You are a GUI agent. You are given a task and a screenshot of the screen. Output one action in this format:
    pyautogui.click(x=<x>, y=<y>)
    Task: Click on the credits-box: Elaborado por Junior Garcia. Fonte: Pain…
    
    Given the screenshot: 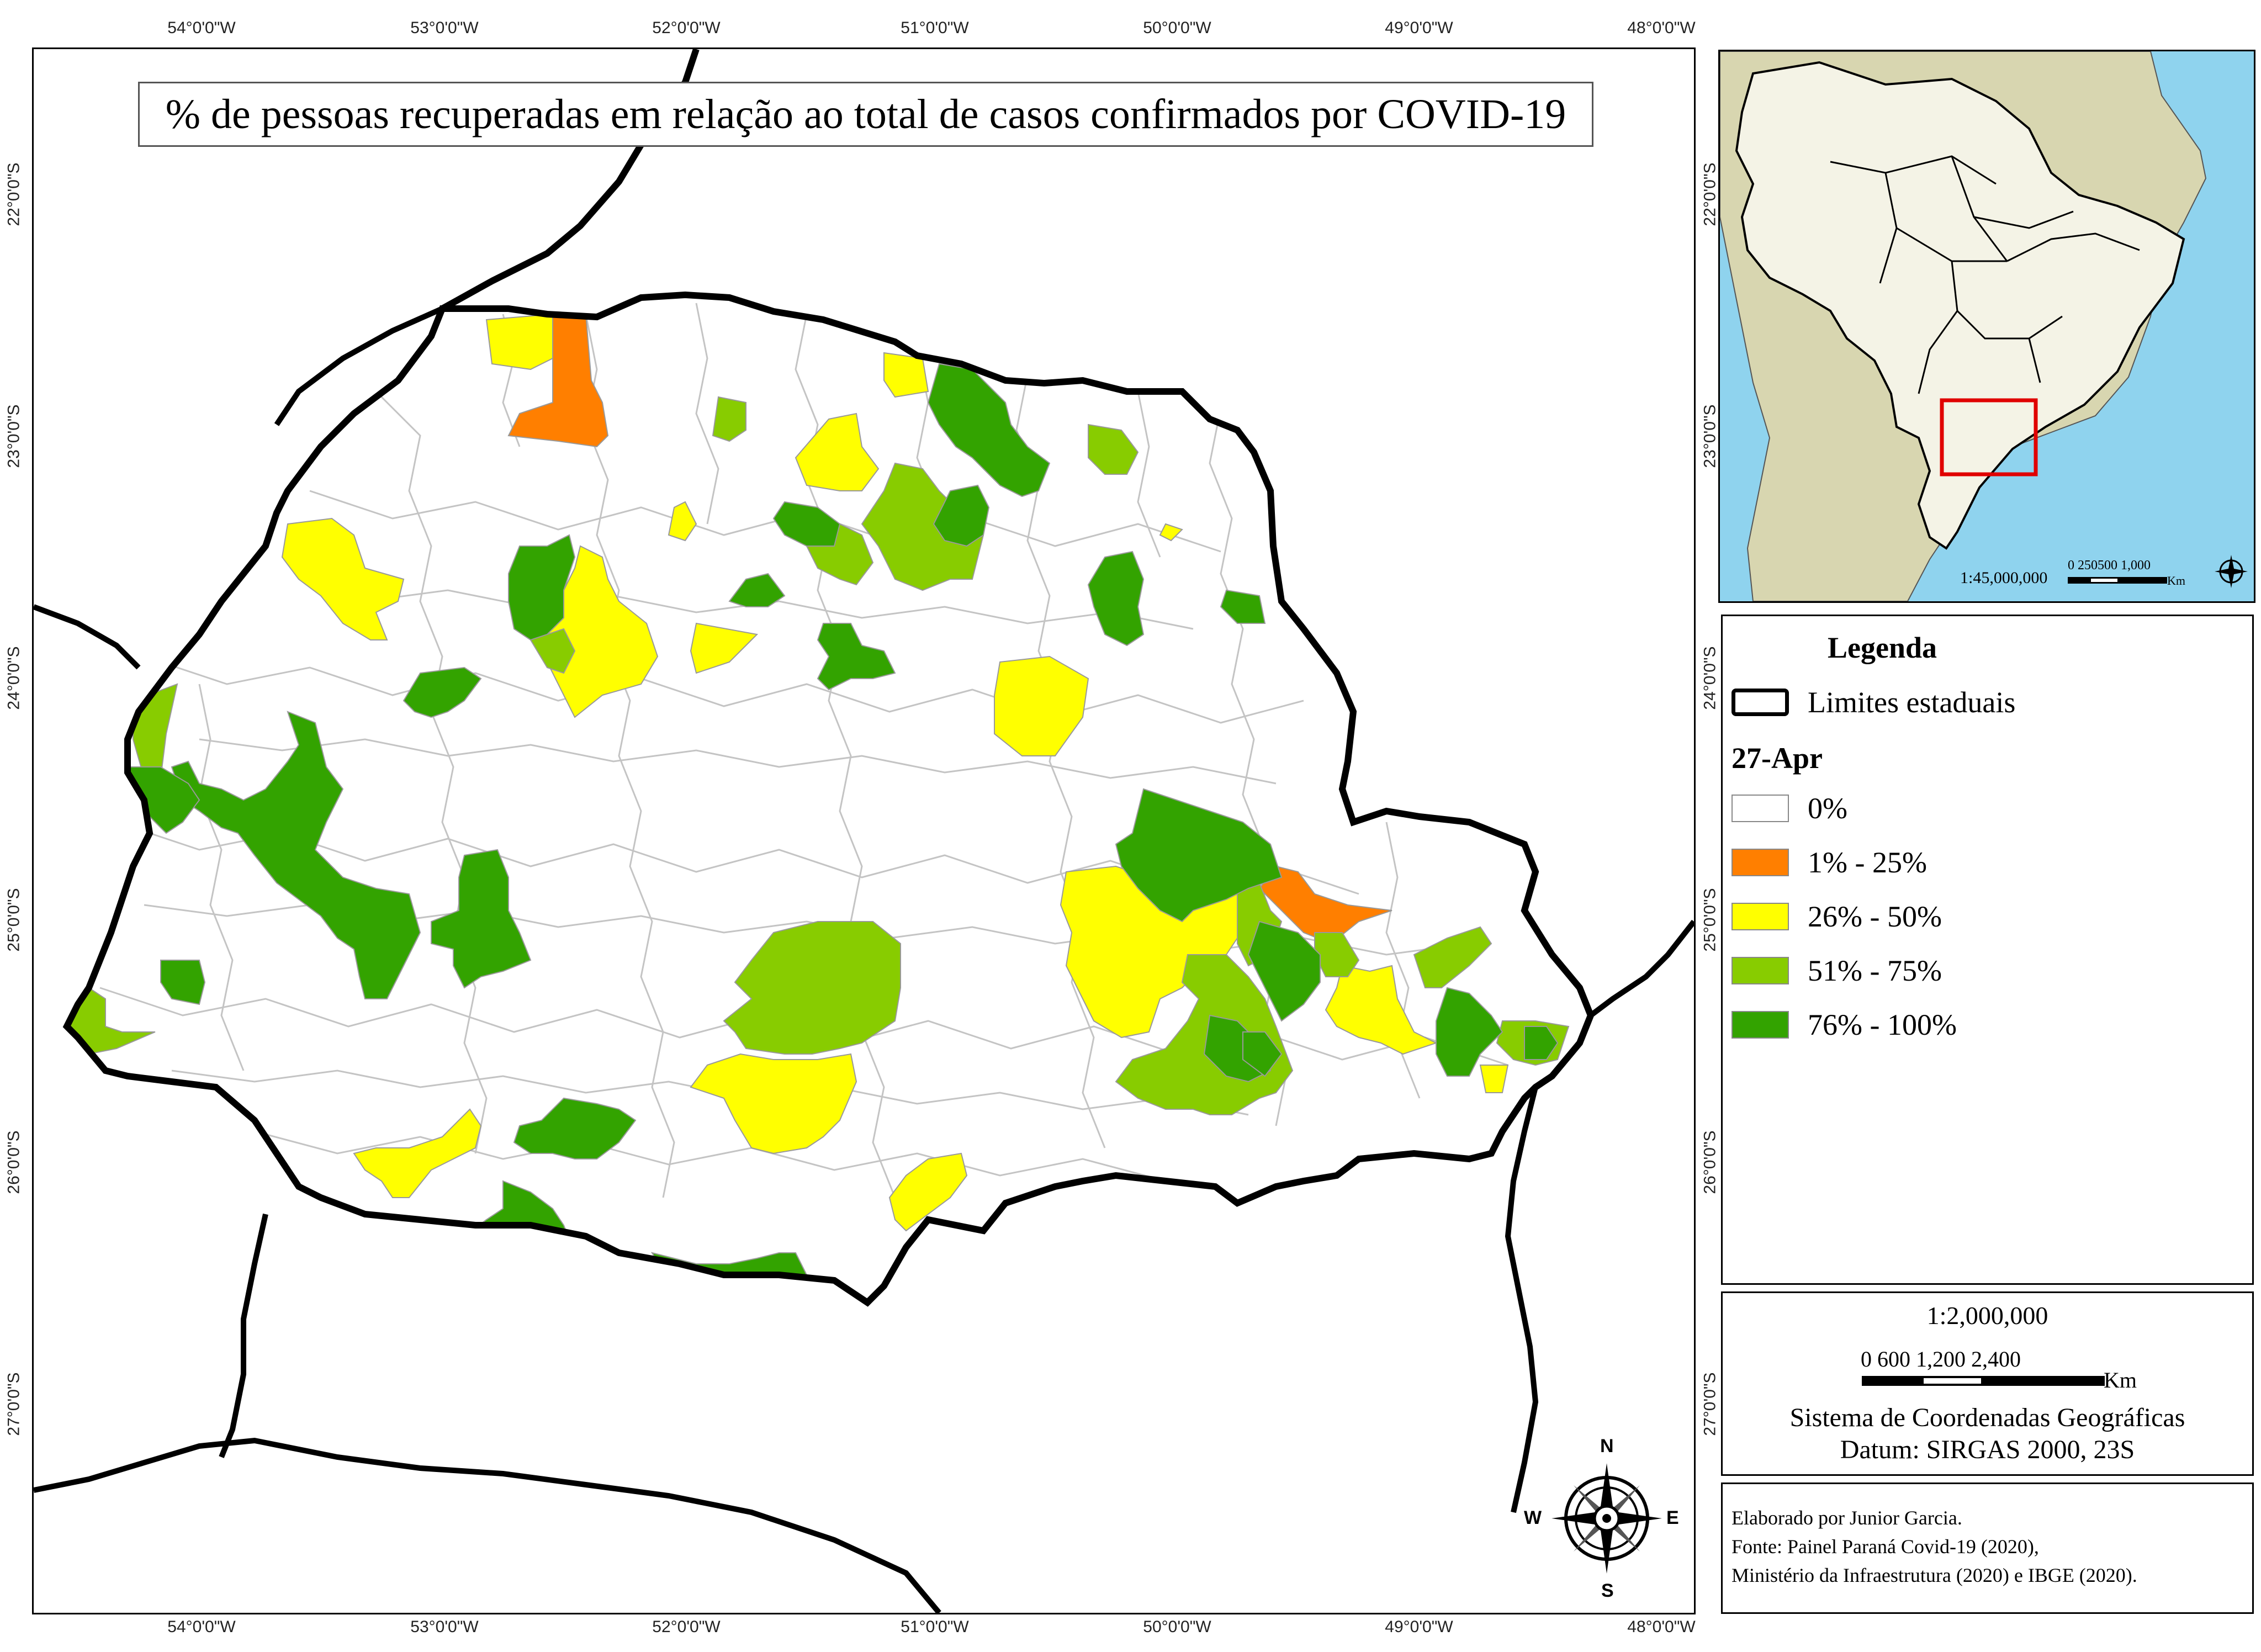 What is the action you would take?
    pyautogui.click(x=1988, y=1548)
    